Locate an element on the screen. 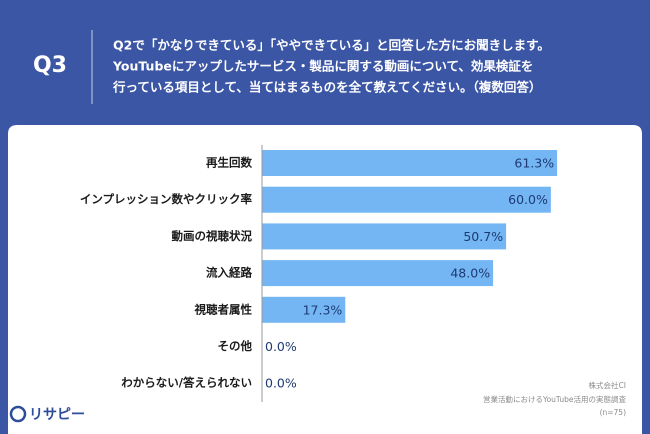  value-label: 17.3% is located at coordinates (323, 309).